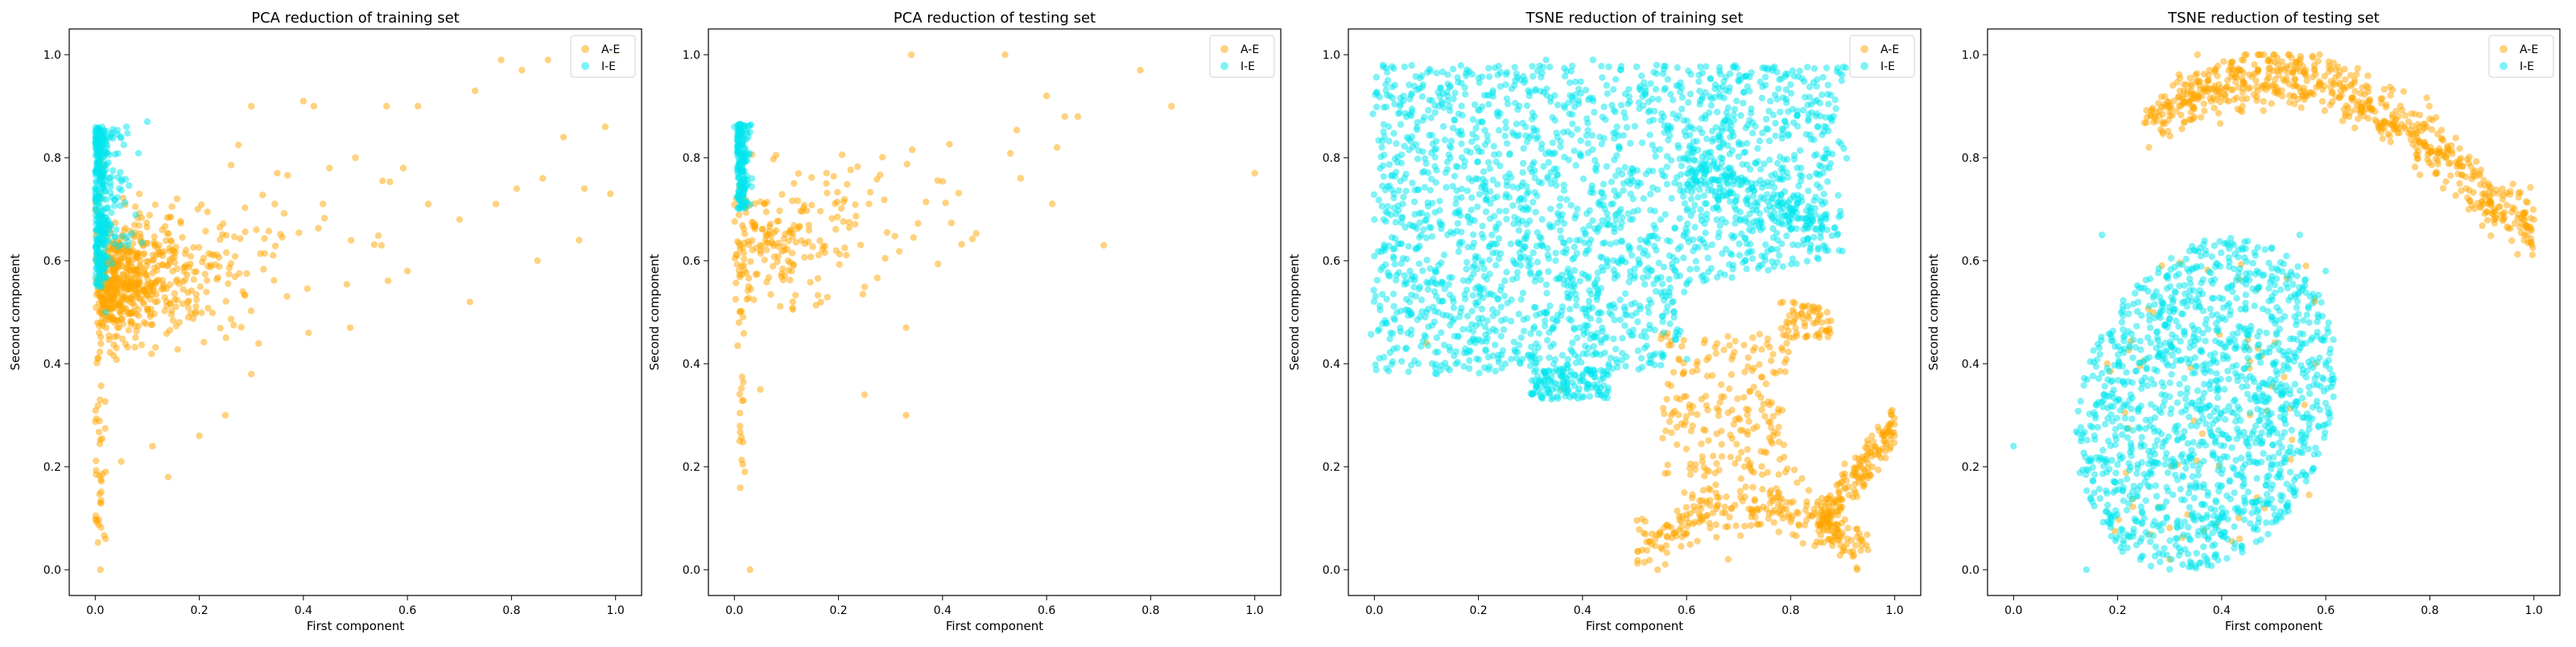 The image size is (2576, 647). I want to click on y-axis-label: Second component, so click(654, 311).